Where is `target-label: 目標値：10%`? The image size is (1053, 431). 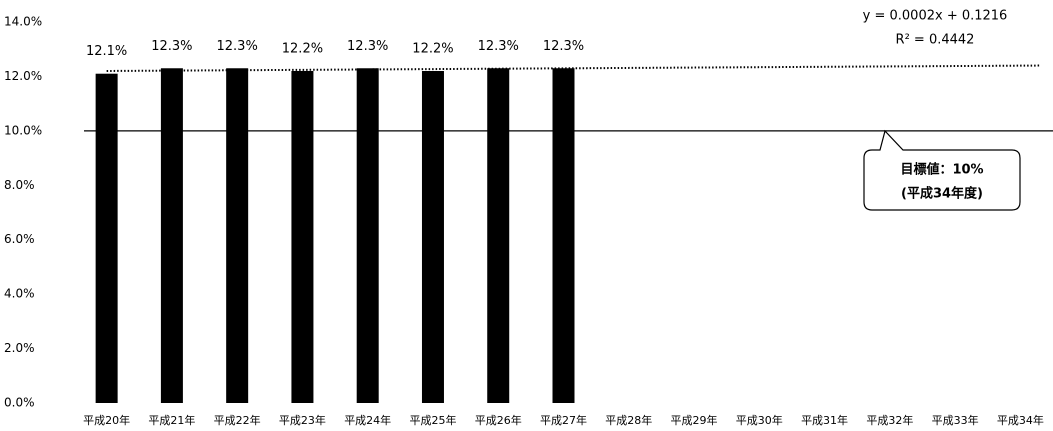 target-label: 目標値：10% is located at coordinates (941, 170).